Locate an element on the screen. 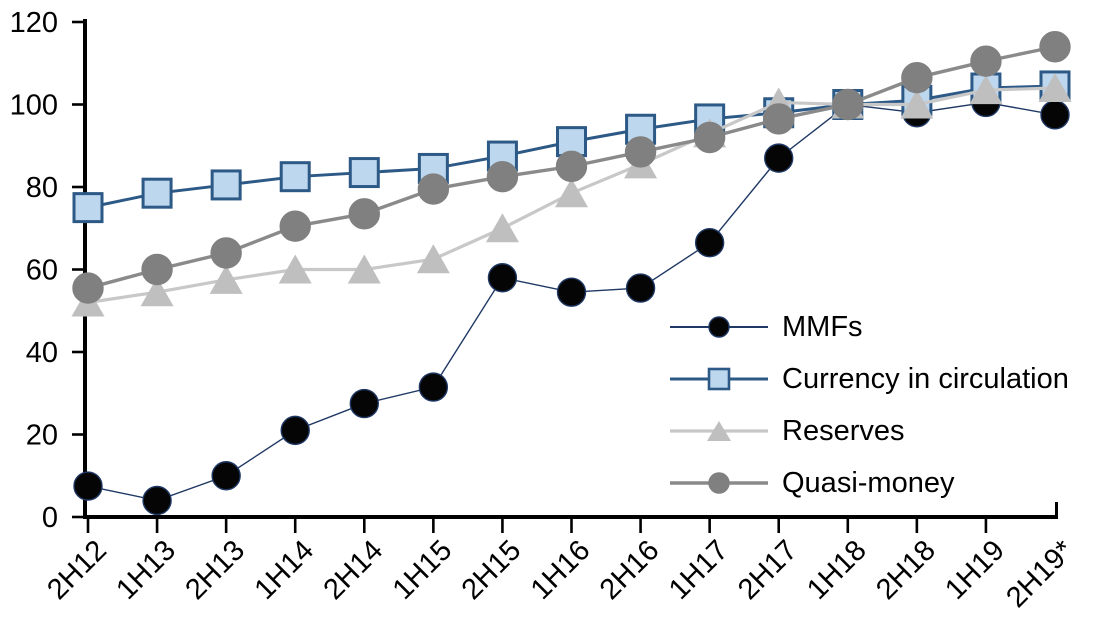 The image size is (1119, 640). reserves-marker-icon is located at coordinates (719, 431).